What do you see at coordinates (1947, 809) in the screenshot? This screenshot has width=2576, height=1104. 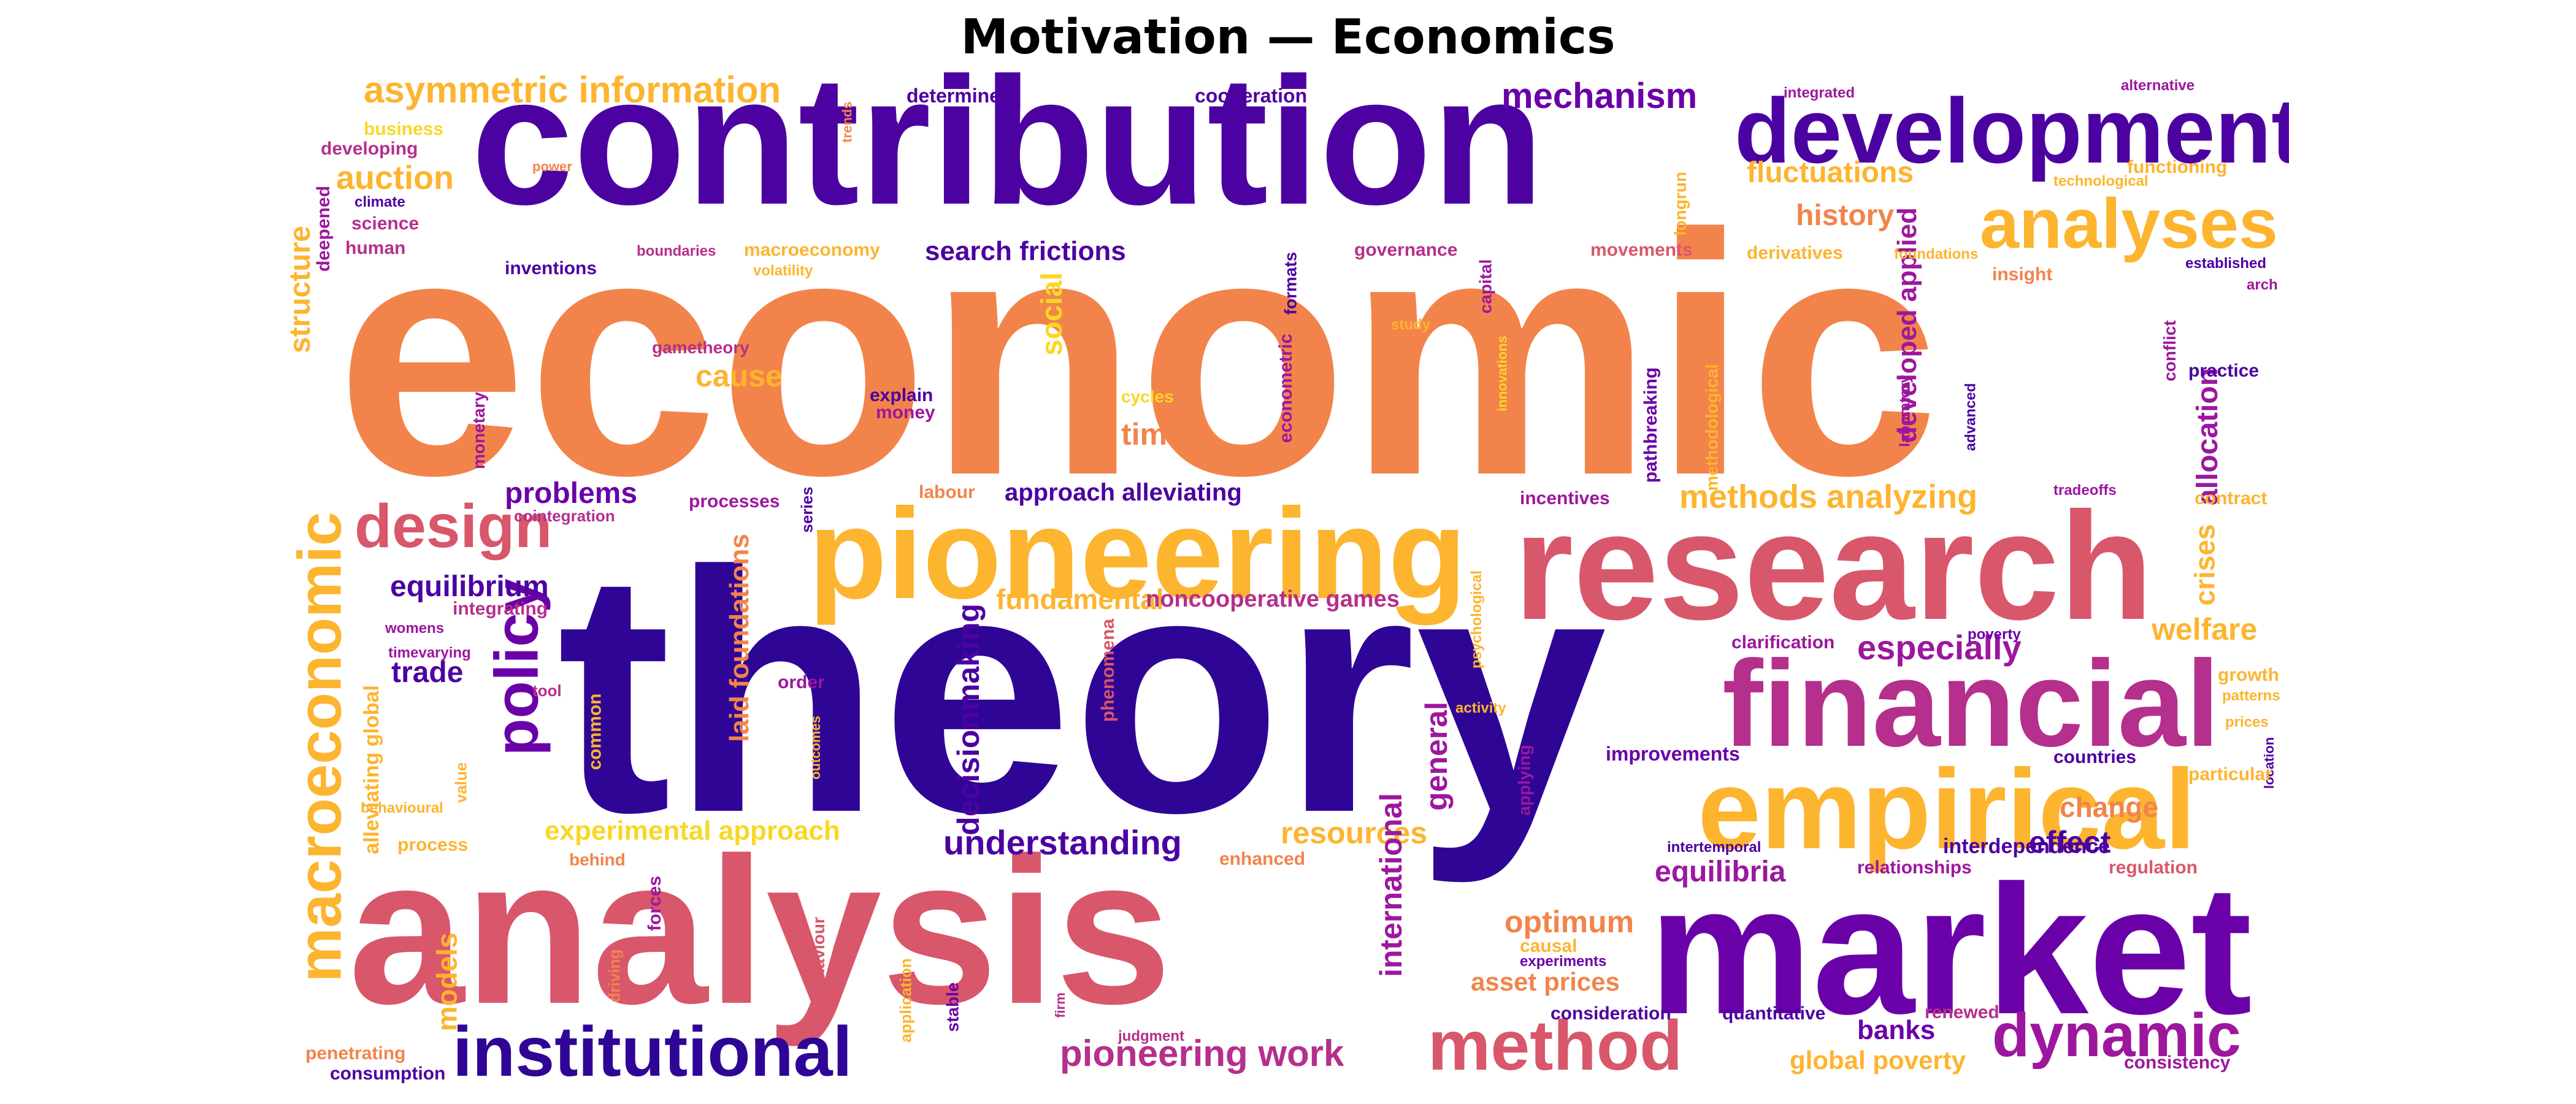 I see `word: empirical` at bounding box center [1947, 809].